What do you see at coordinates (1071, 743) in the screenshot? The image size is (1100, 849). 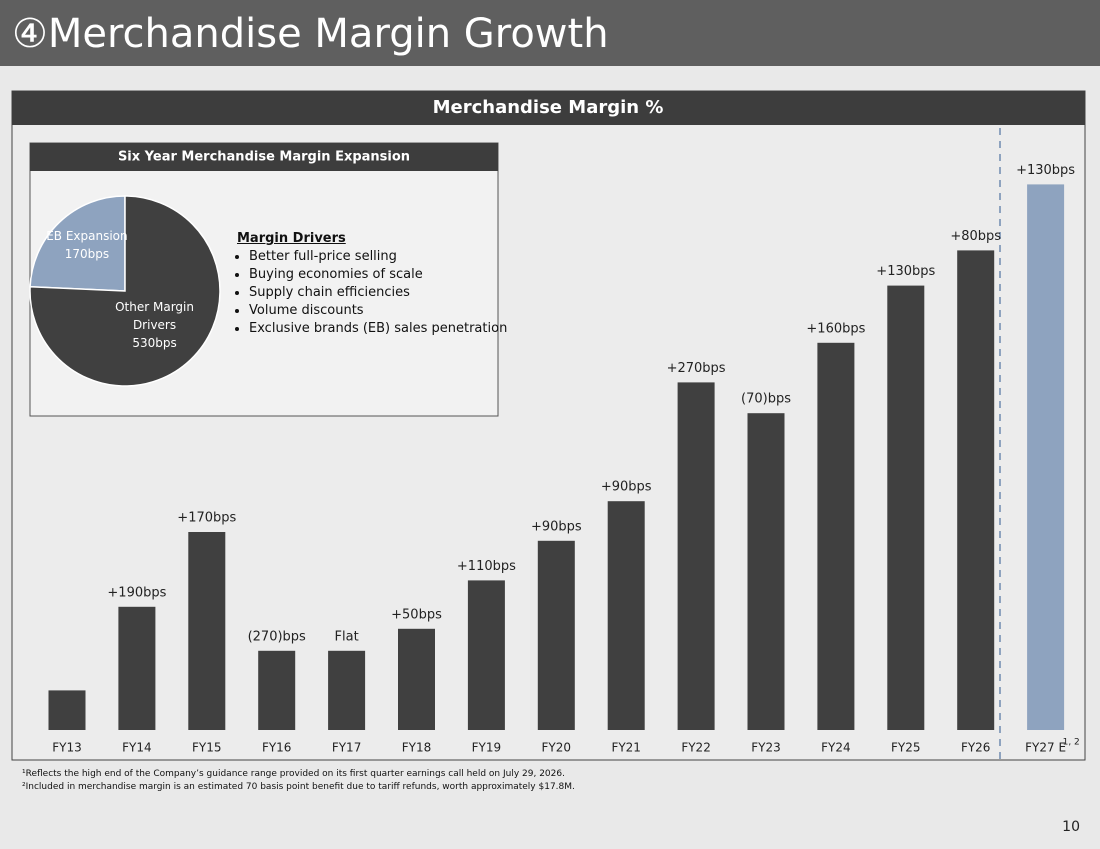 I see `footnote-ref: 1, 2` at bounding box center [1071, 743].